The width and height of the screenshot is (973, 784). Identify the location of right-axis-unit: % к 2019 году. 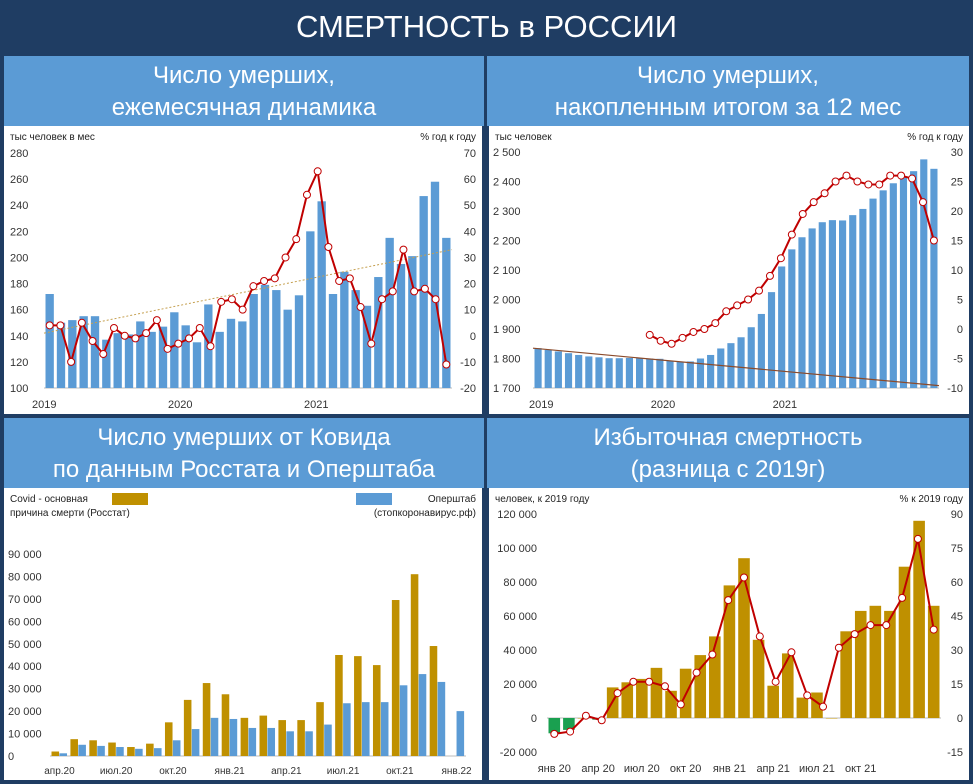
(931, 499).